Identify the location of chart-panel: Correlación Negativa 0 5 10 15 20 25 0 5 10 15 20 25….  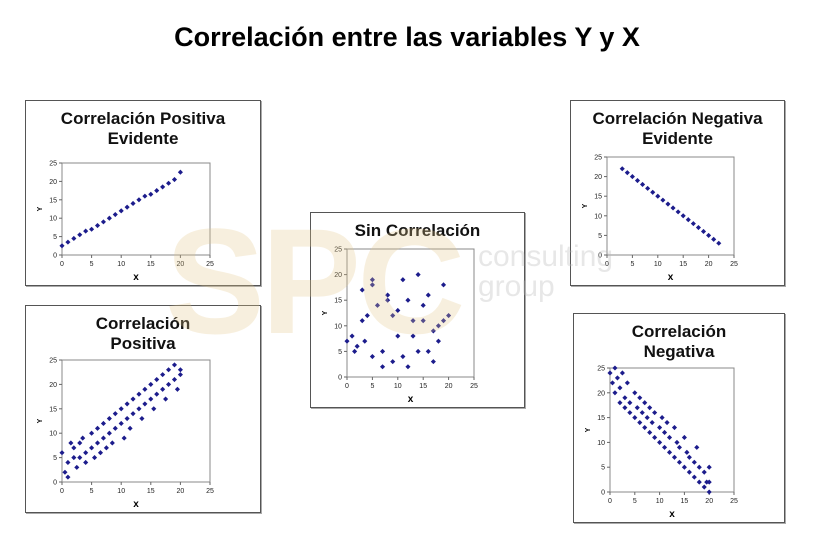
(679, 418).